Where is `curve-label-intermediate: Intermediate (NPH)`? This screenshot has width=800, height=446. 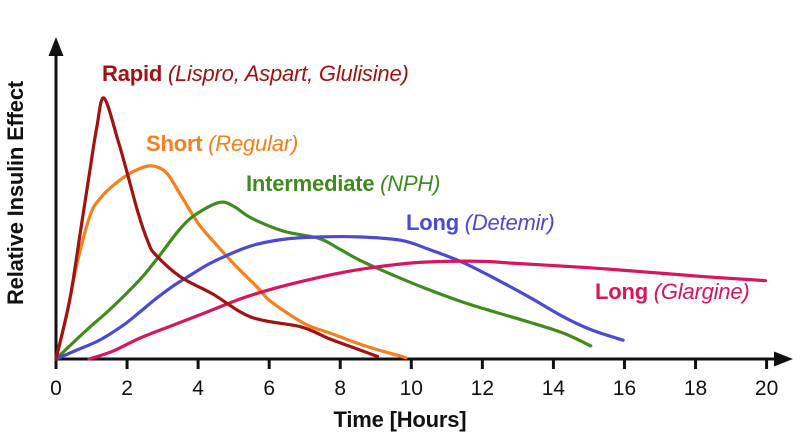 curve-label-intermediate: Intermediate (NPH) is located at coordinates (343, 183).